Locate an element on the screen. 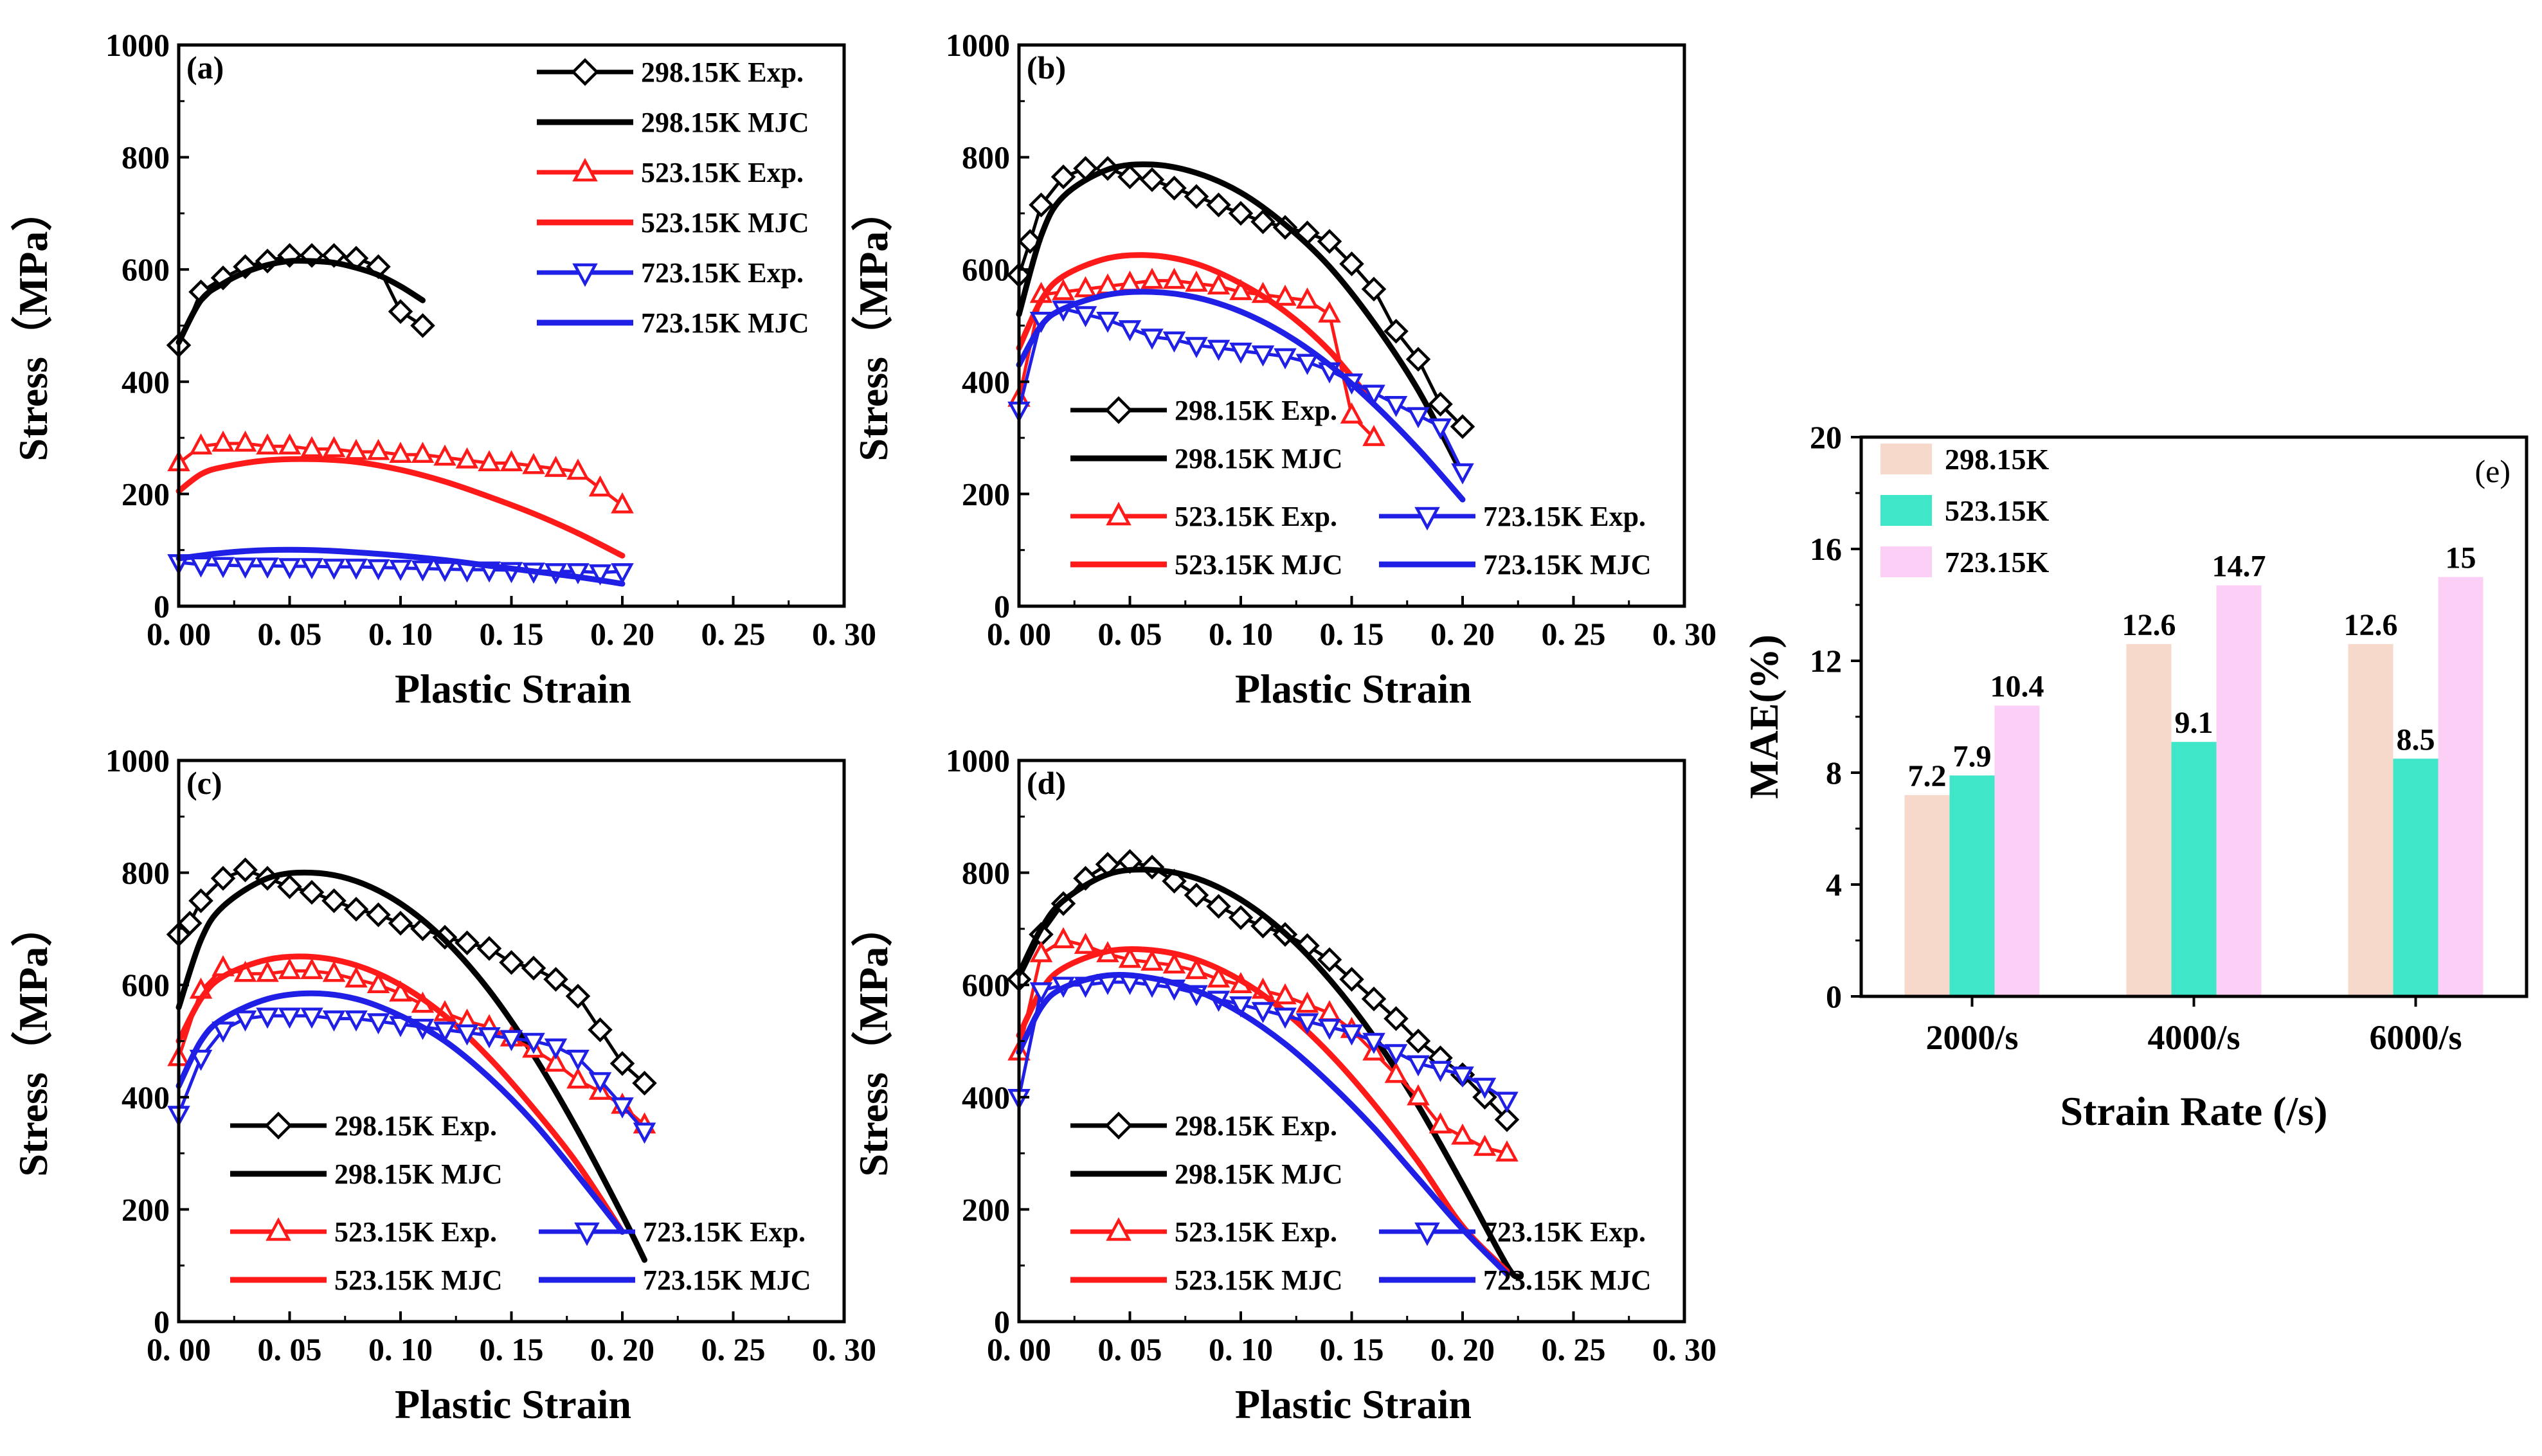  legend-label: 523.15K Exp. is located at coordinates (1256, 516).